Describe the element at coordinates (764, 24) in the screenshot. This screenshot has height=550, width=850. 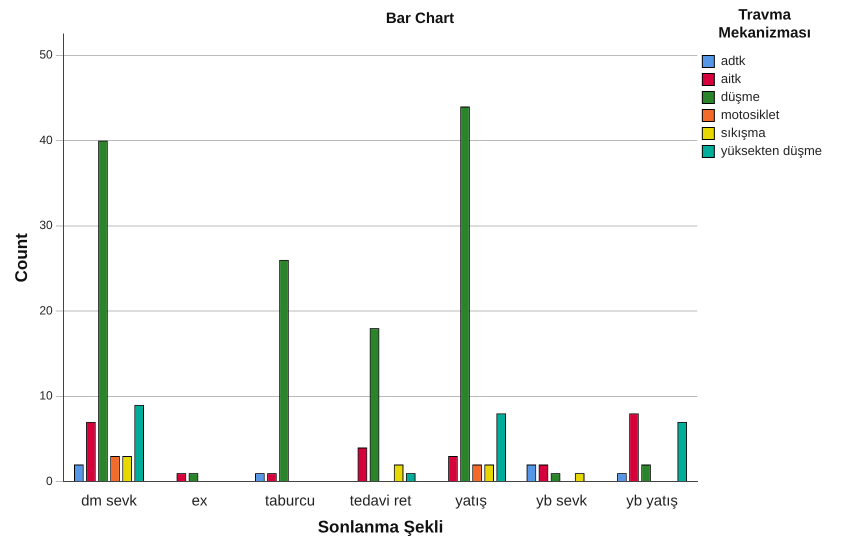
I see `legend-title: Travma Mekanizması` at that location.